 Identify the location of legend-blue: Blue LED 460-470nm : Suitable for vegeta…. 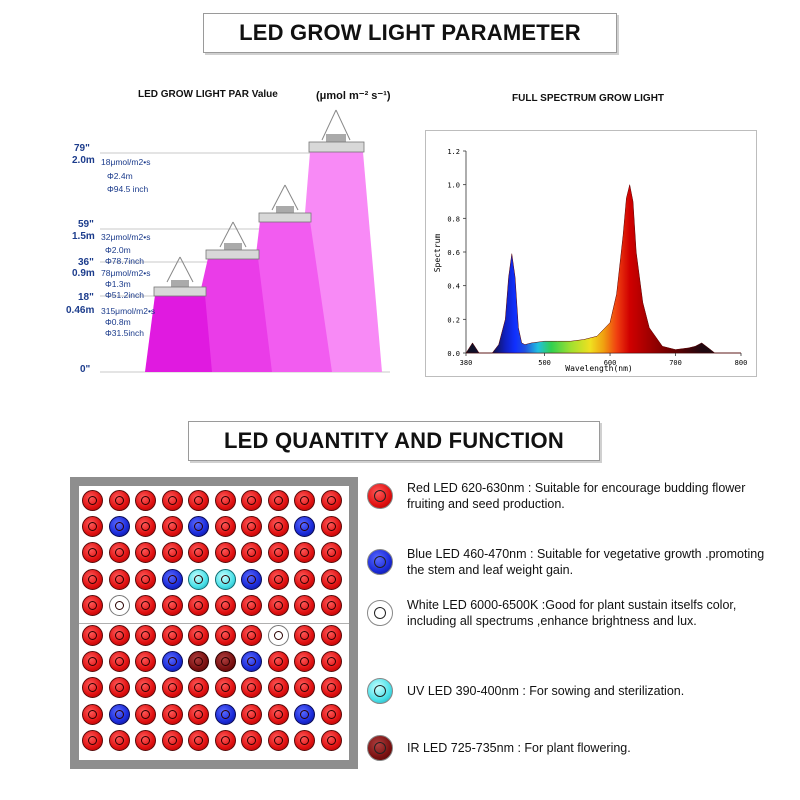
(572, 562).